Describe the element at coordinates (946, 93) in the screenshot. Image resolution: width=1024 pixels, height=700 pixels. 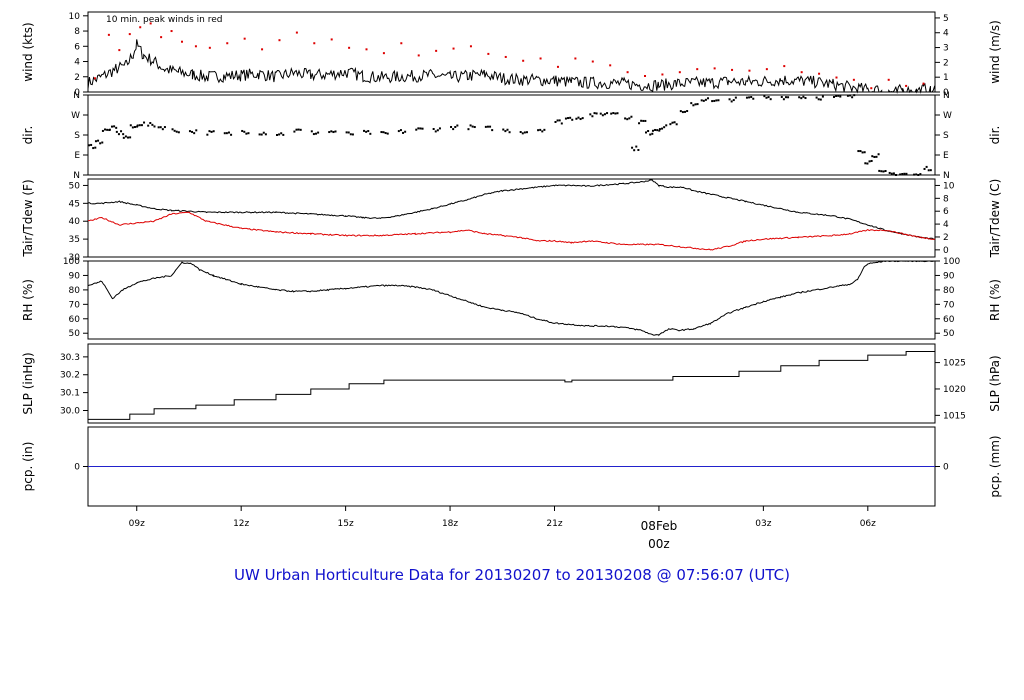
I see `wind-right-ytick-label: 0` at that location.